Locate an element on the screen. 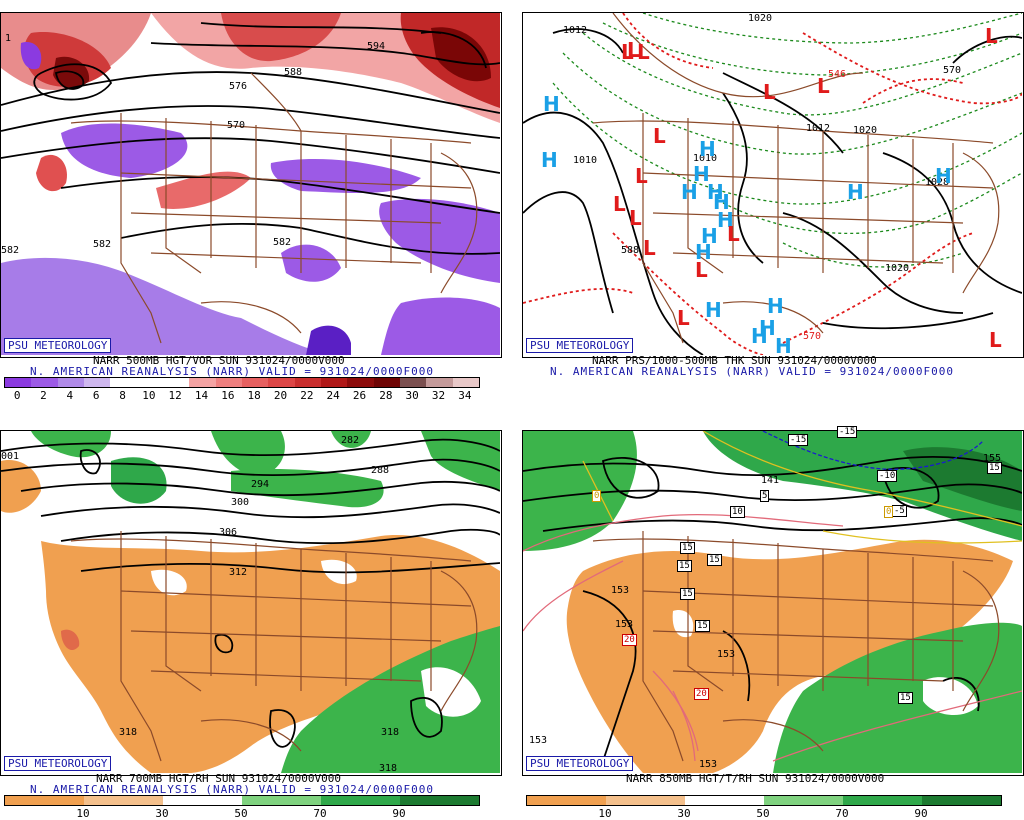  contour-label: 1010 is located at coordinates (705, 158).